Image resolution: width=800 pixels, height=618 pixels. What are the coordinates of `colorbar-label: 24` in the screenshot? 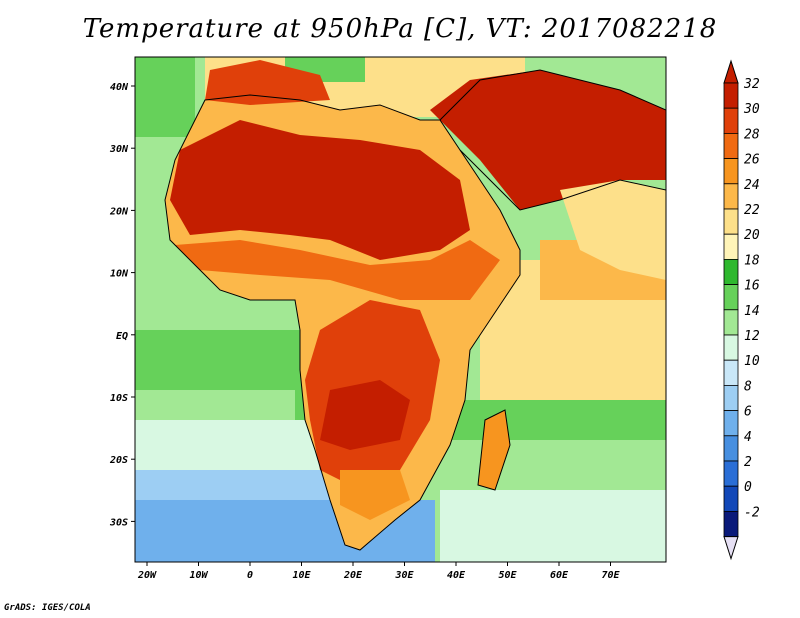 It's located at (752, 185).